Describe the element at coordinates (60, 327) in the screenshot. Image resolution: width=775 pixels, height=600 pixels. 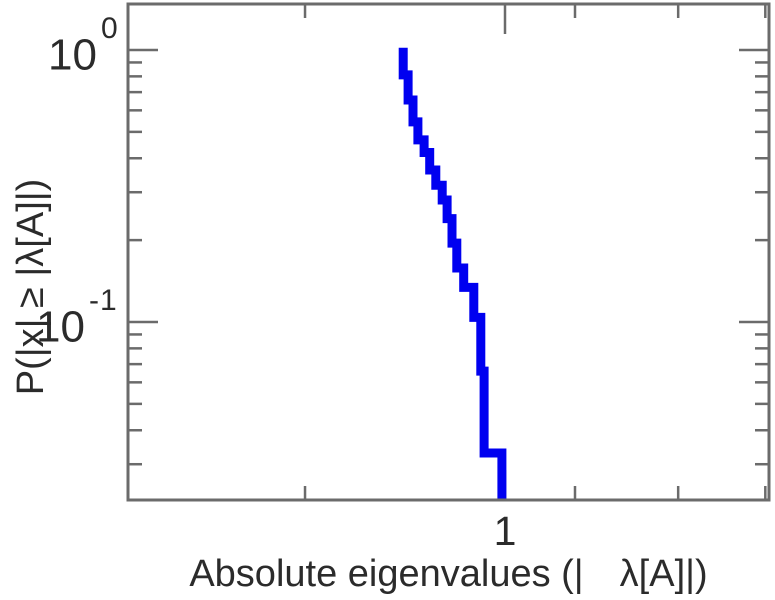
I see `y-tick-1em1-base: 10` at that location.